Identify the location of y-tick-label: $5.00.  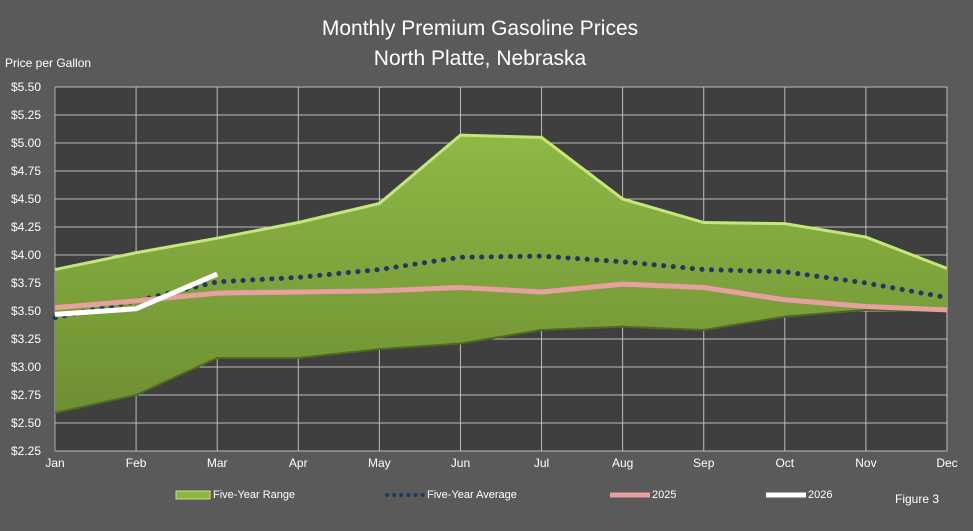
(26, 143).